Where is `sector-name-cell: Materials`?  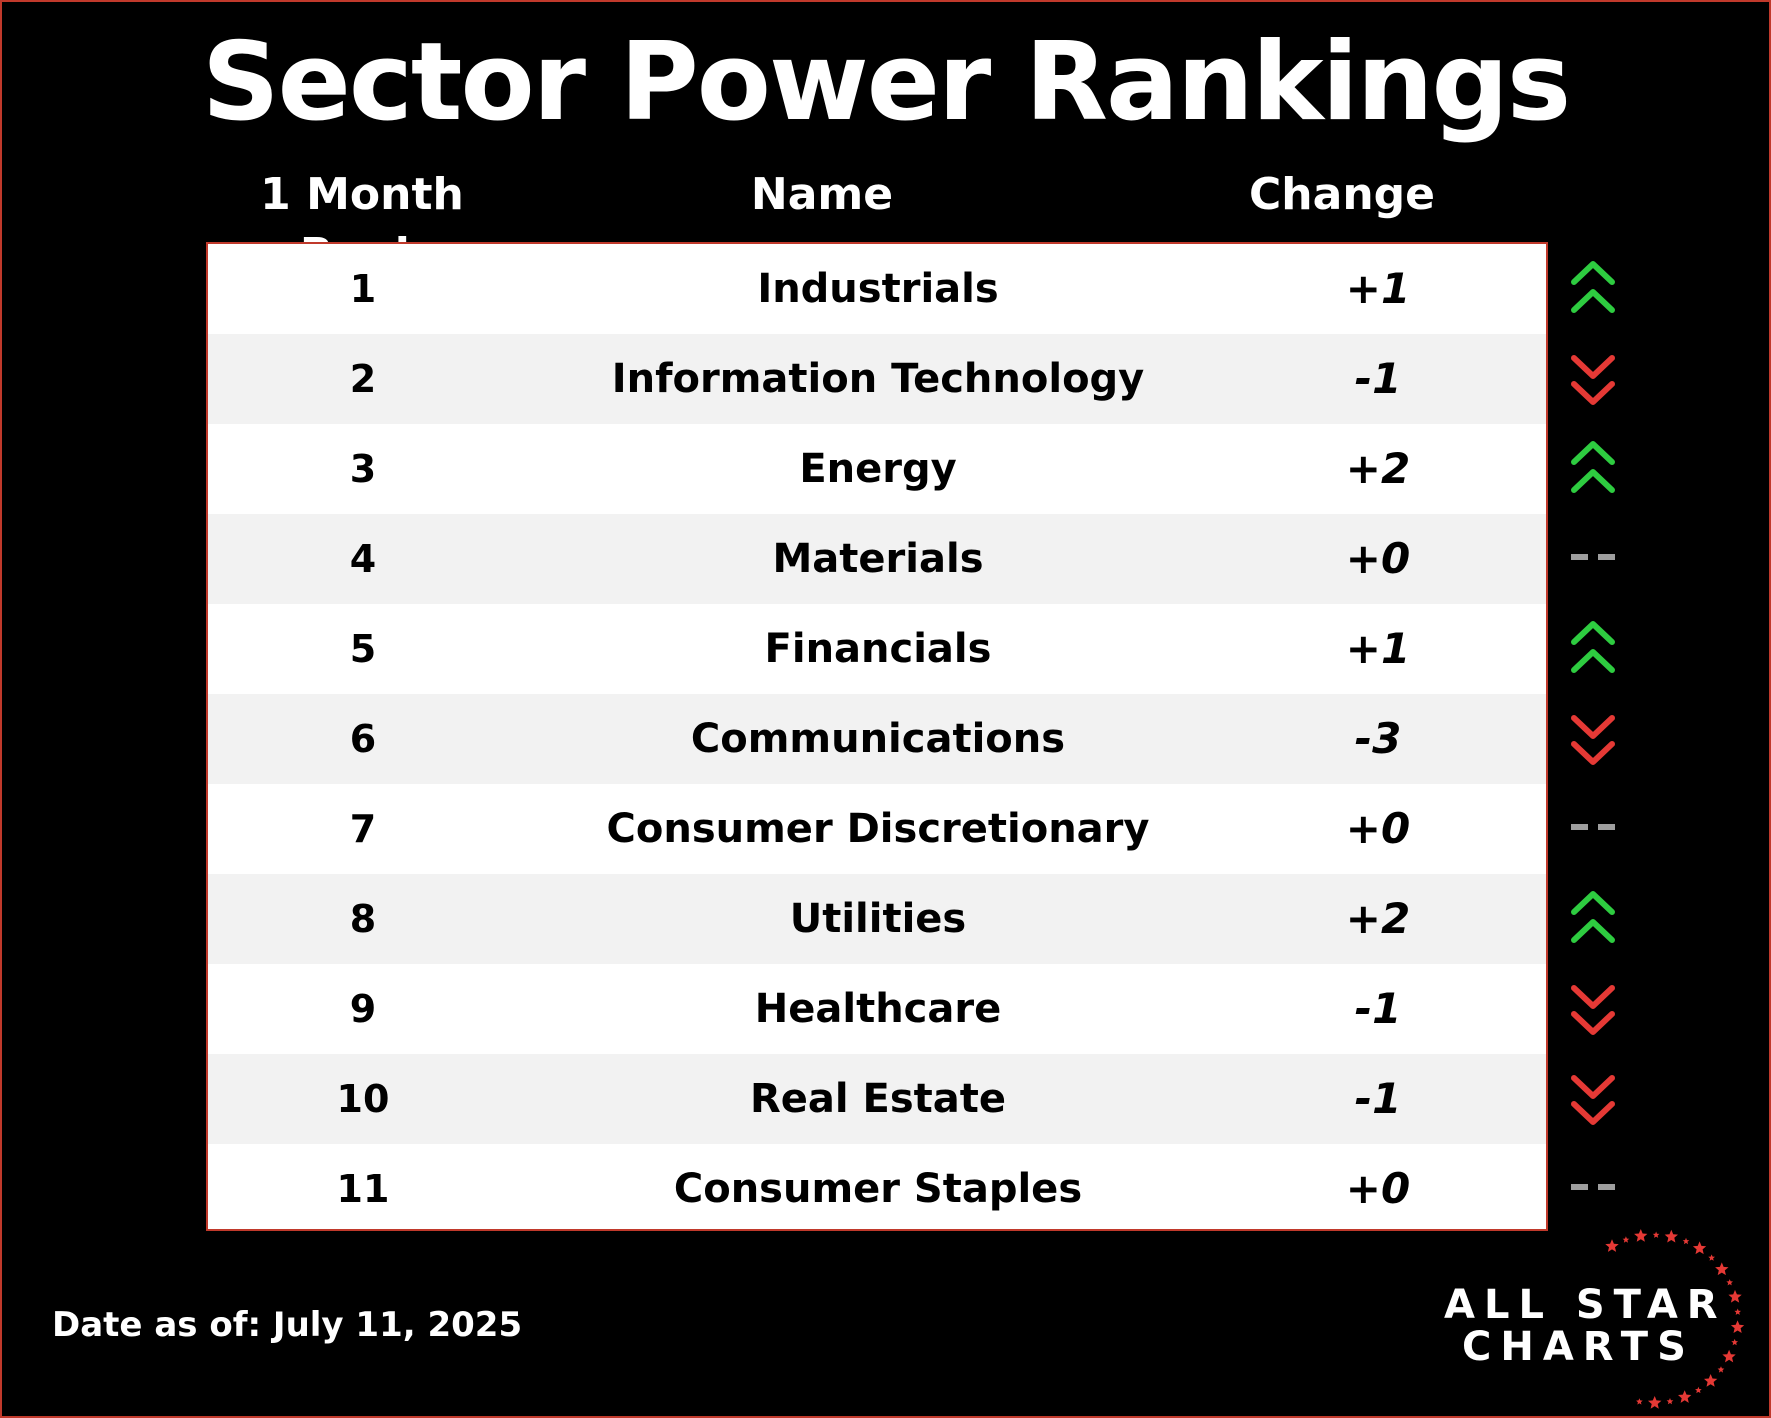 sector-name-cell: Materials is located at coordinates (878, 559).